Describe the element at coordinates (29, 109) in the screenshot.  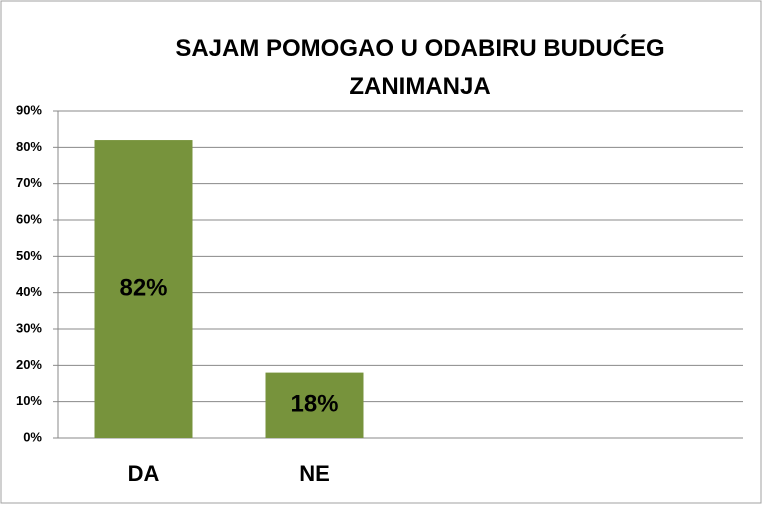
I see `y-tick-label: 90%` at that location.